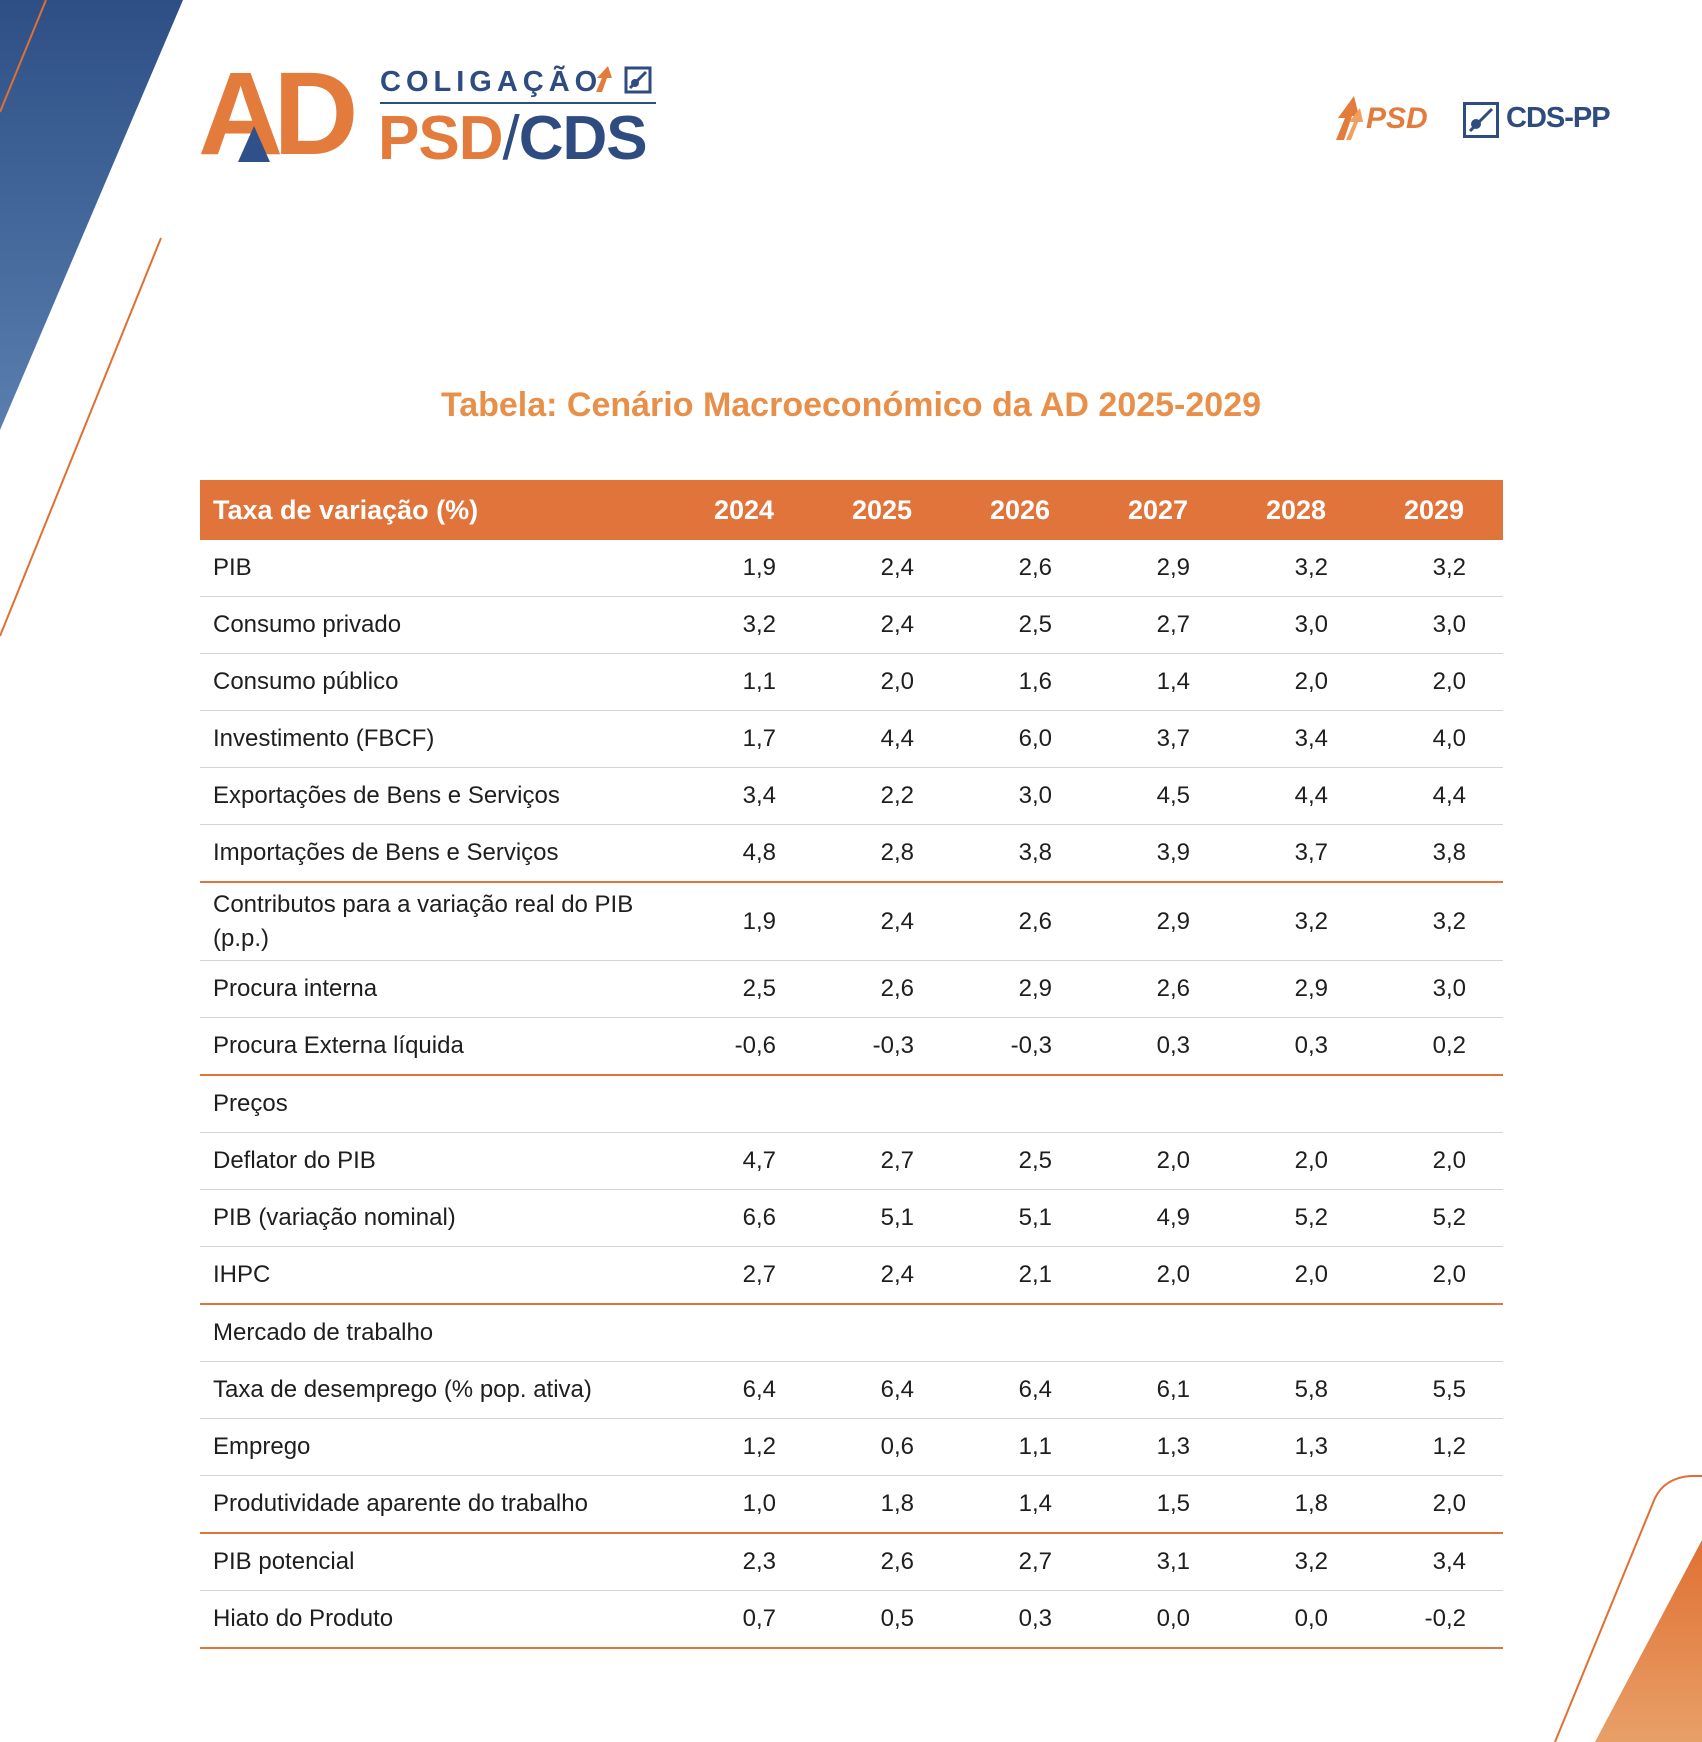 The width and height of the screenshot is (1702, 1742). What do you see at coordinates (1648, 1641) in the screenshot?
I see `orange-stripe` at bounding box center [1648, 1641].